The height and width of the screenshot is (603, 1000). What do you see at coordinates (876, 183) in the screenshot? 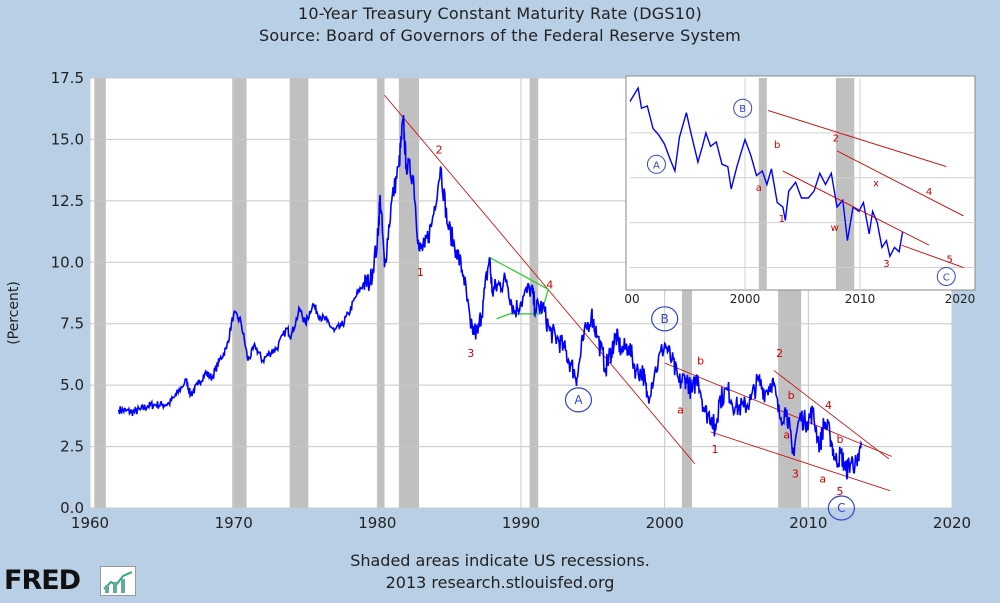
I see `inset-wave-label: x` at bounding box center [876, 183].